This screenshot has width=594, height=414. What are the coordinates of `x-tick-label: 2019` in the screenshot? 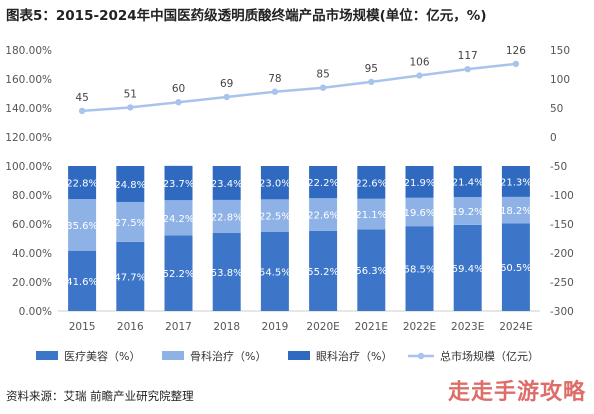 It's located at (275, 327).